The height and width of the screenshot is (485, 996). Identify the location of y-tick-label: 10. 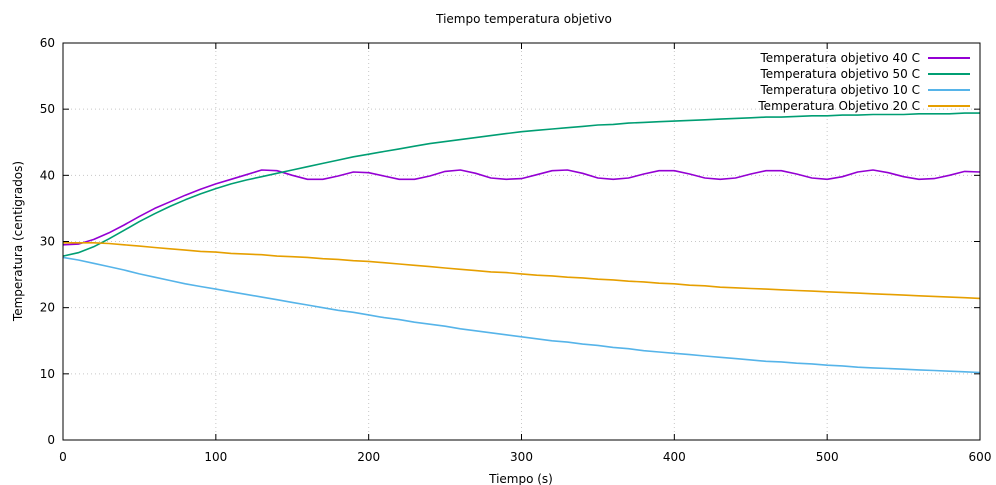
(47, 374).